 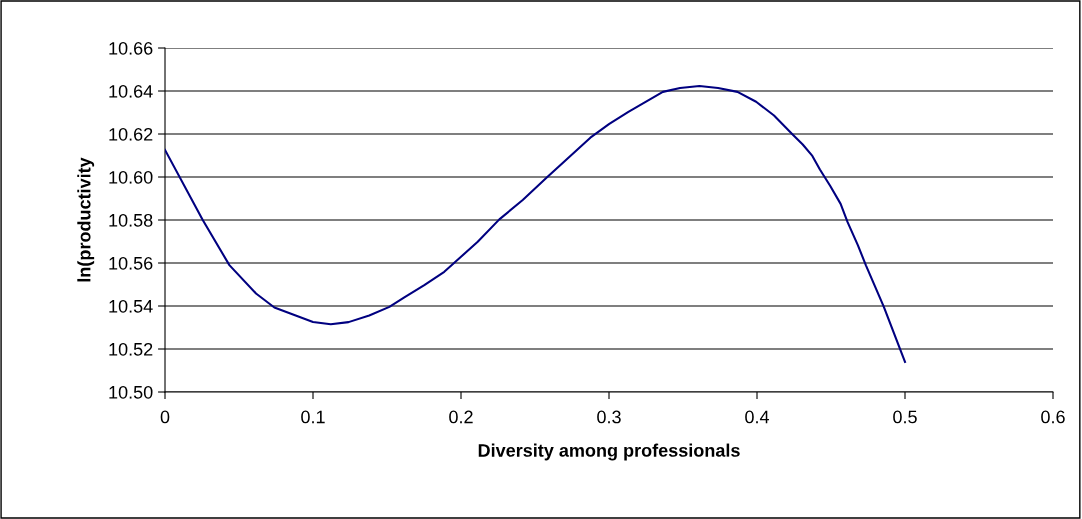 I want to click on x-tick-label: 0.5, so click(x=905, y=417).